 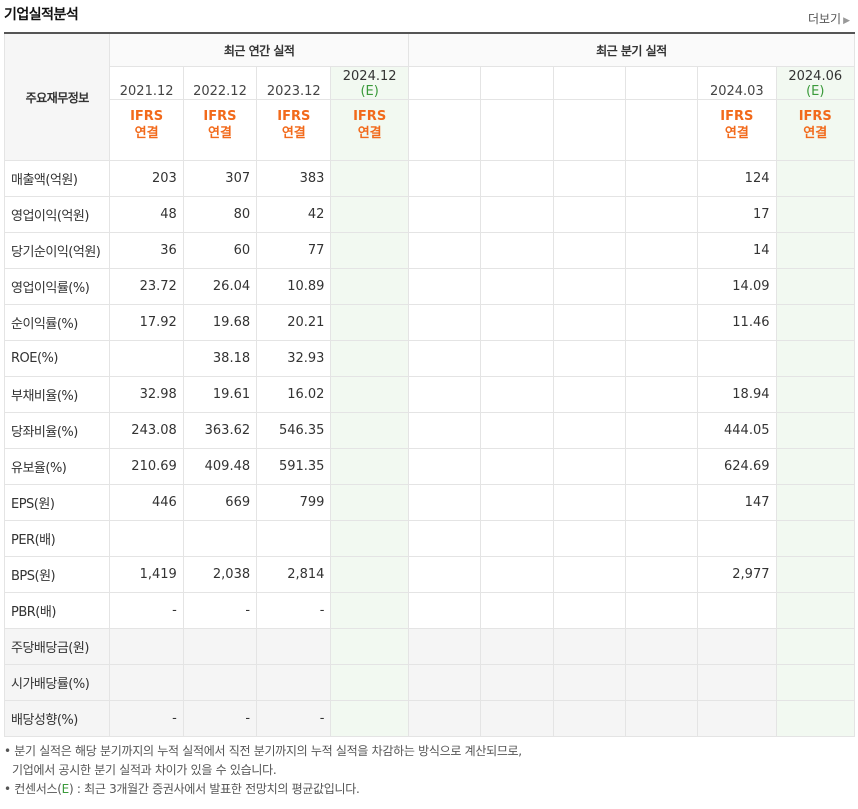 I want to click on more-link: 더보기 ▶, so click(x=829, y=18).